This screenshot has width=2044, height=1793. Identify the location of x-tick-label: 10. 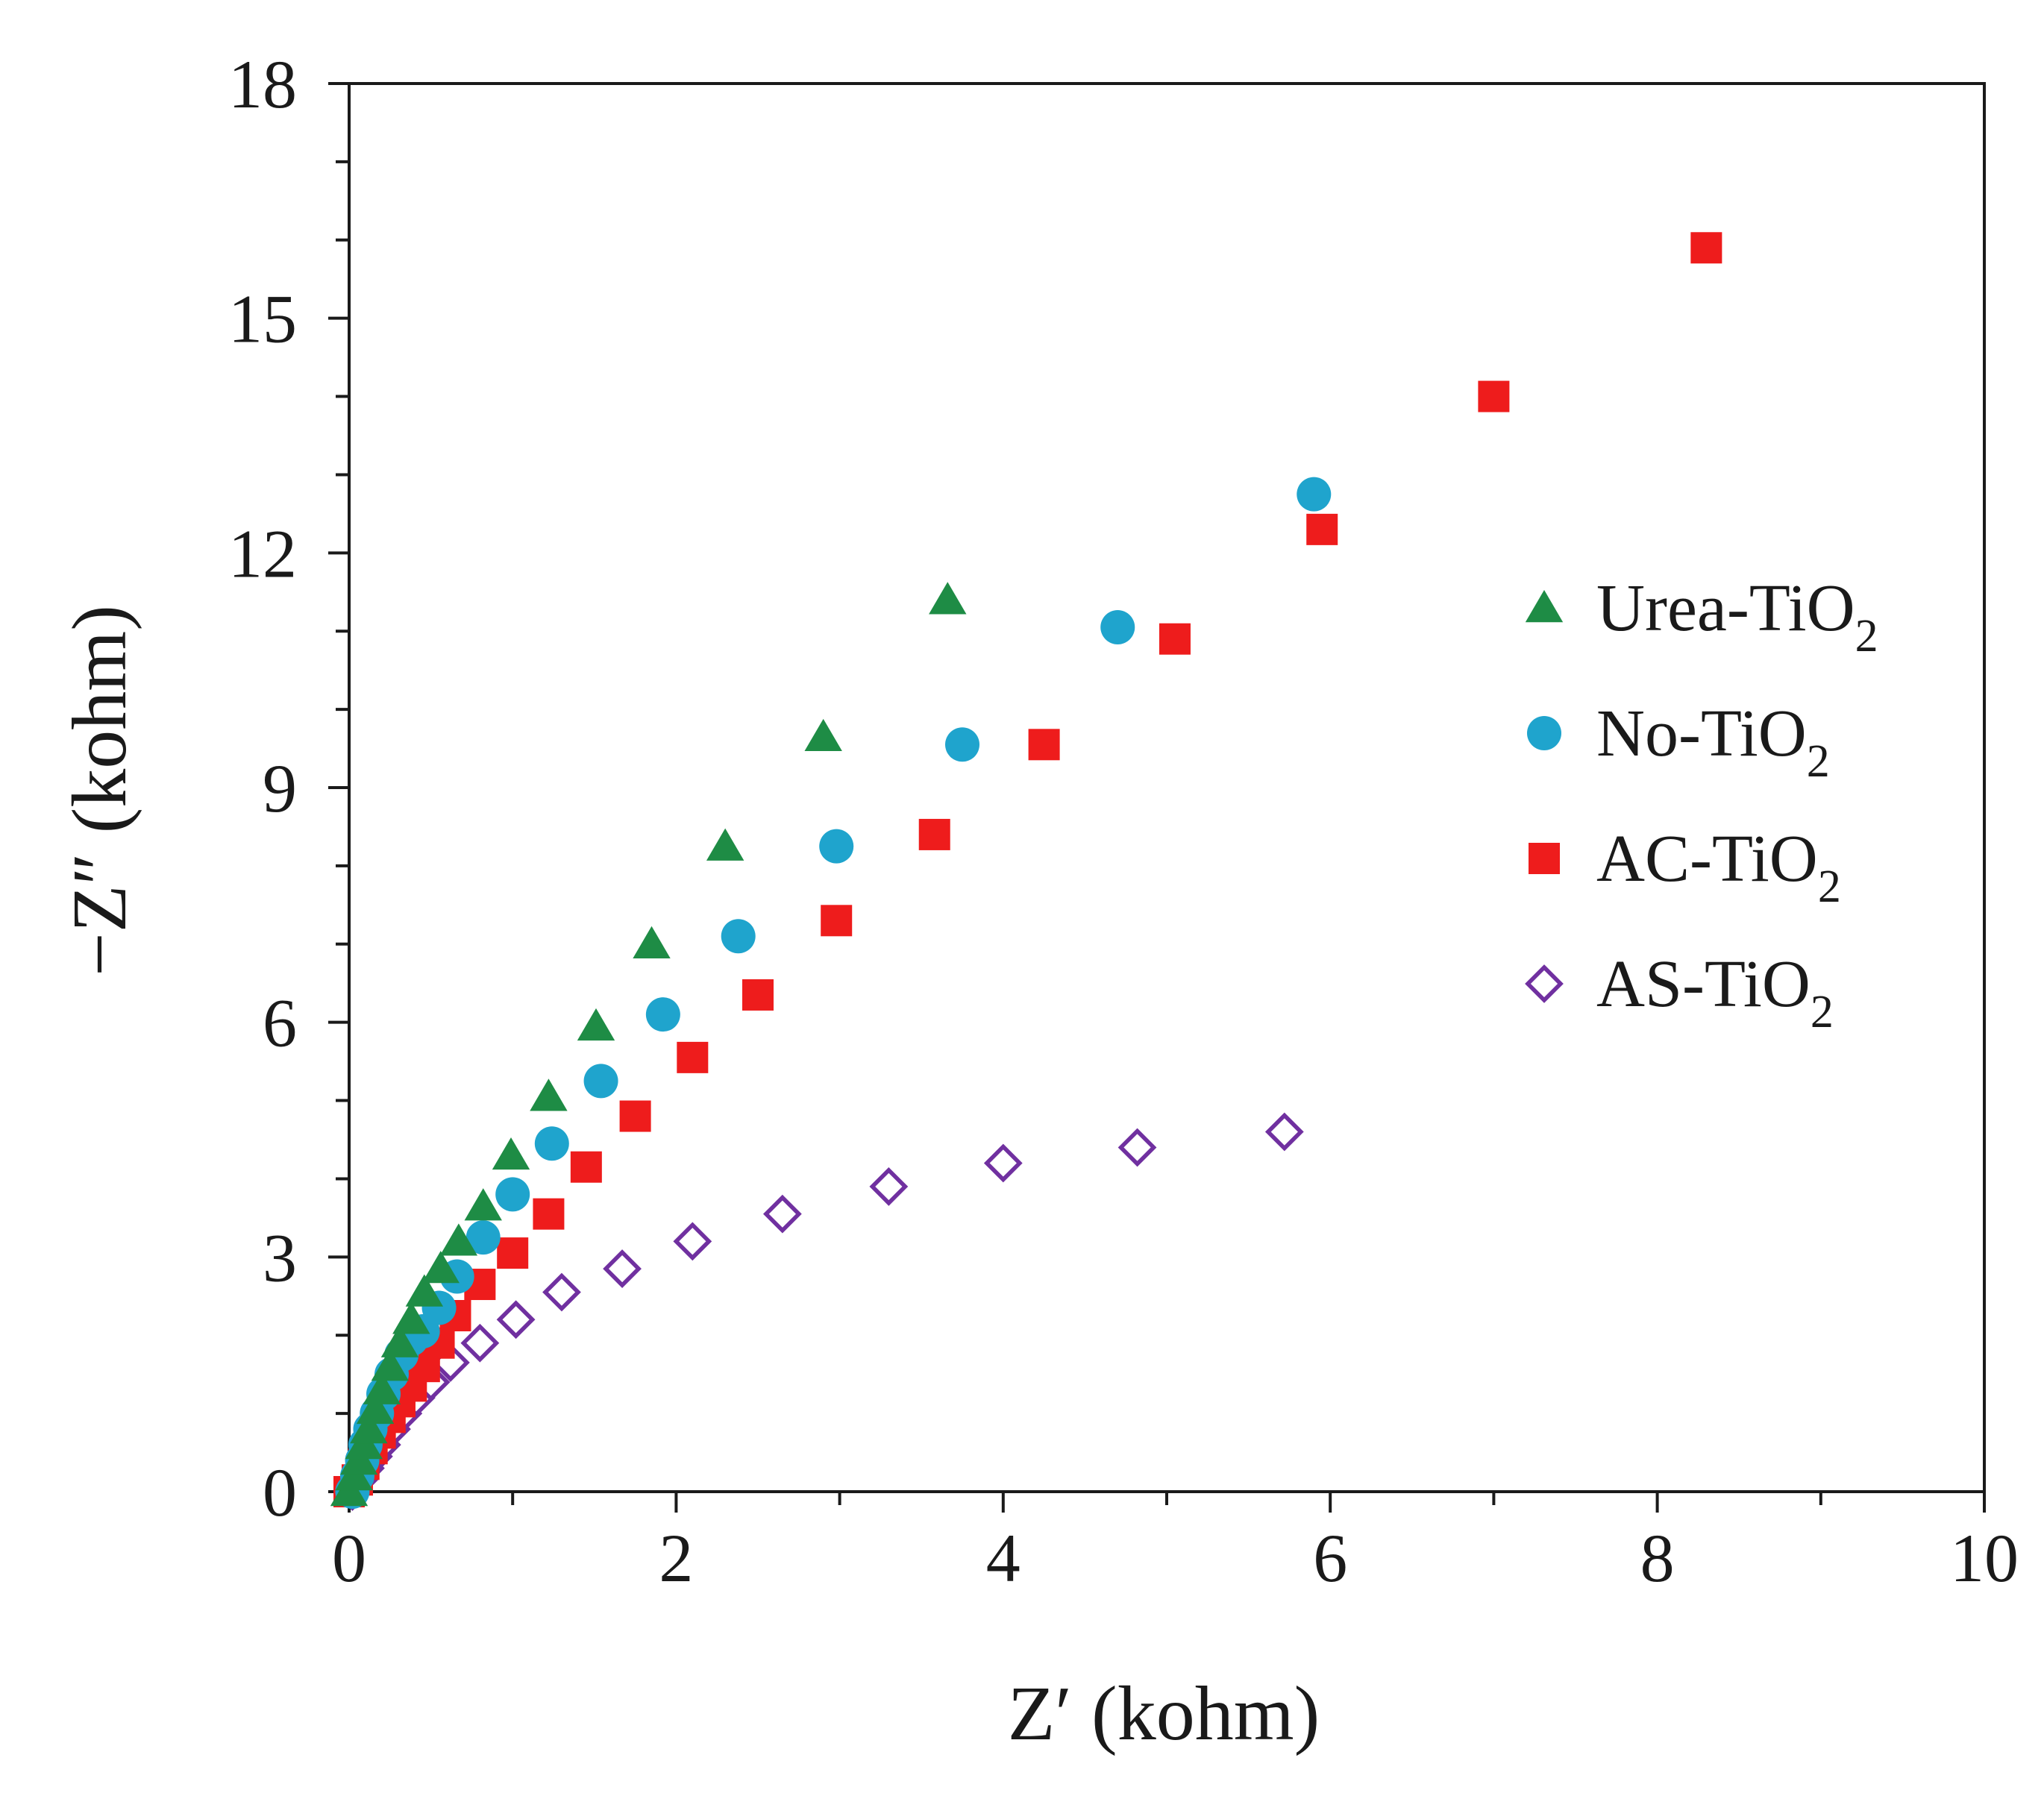
(1985, 1558).